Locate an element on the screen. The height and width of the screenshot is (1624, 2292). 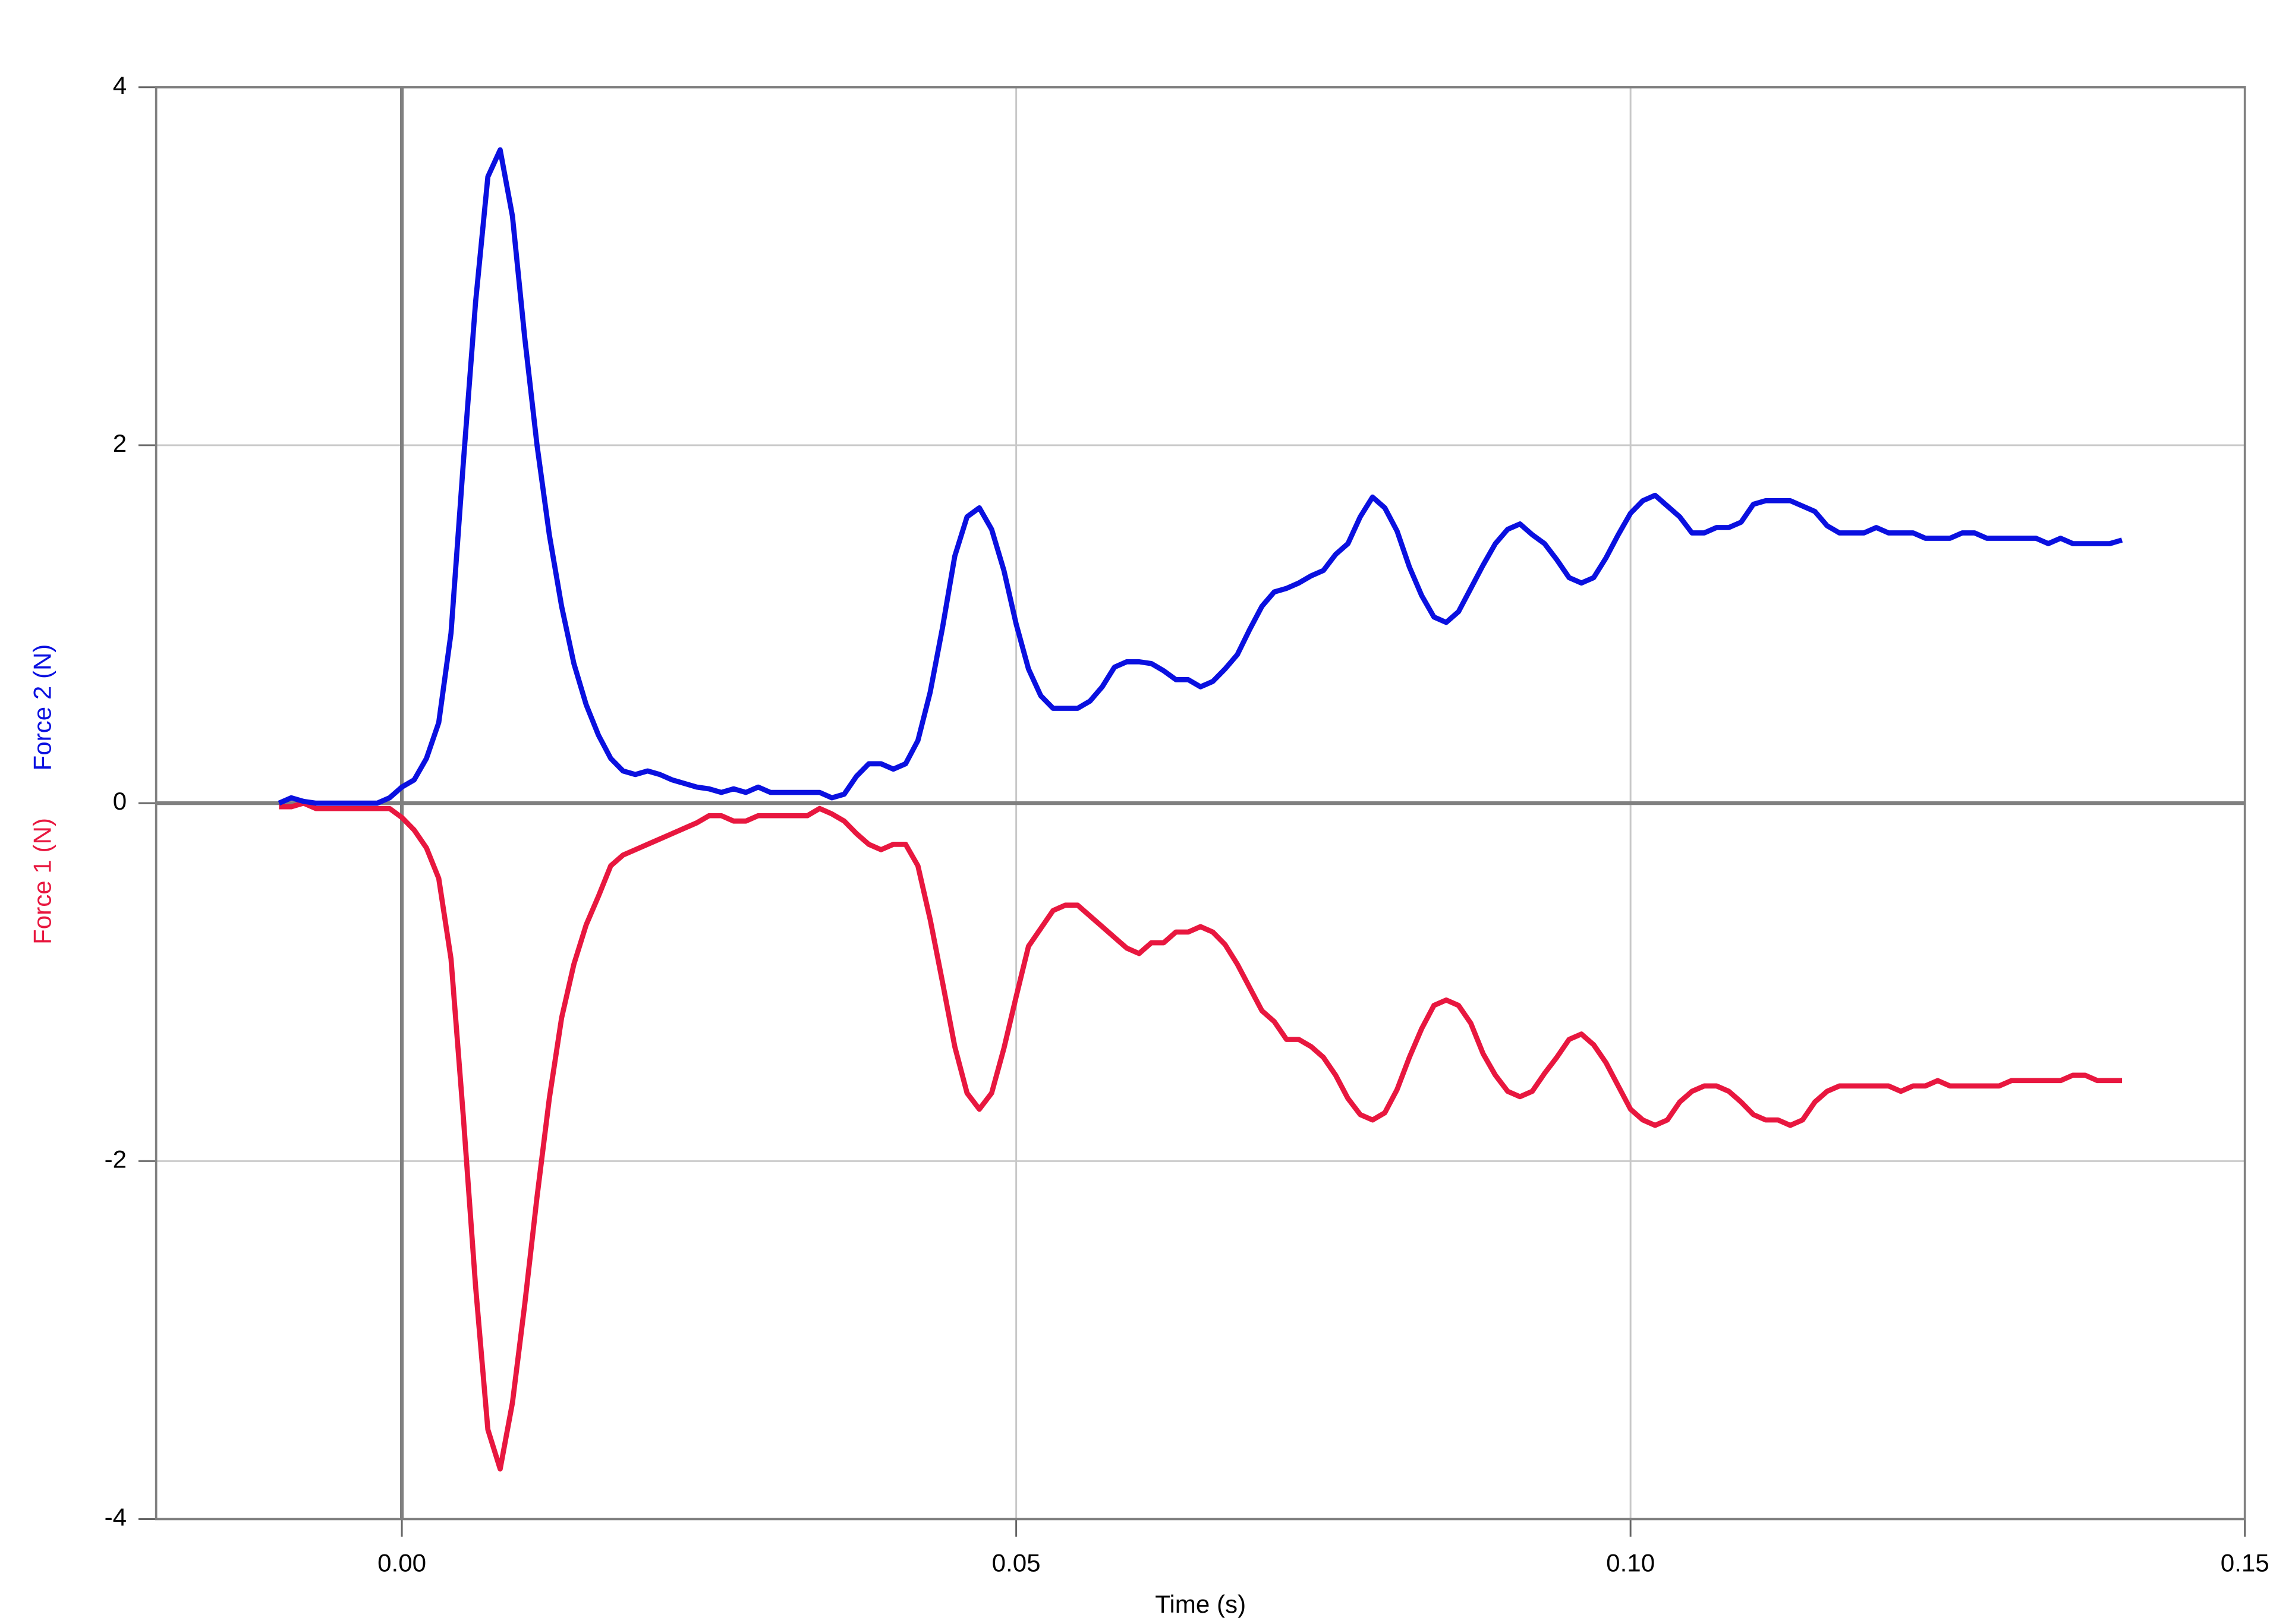
x-tick-label: 0.15 is located at coordinates (2245, 1562).